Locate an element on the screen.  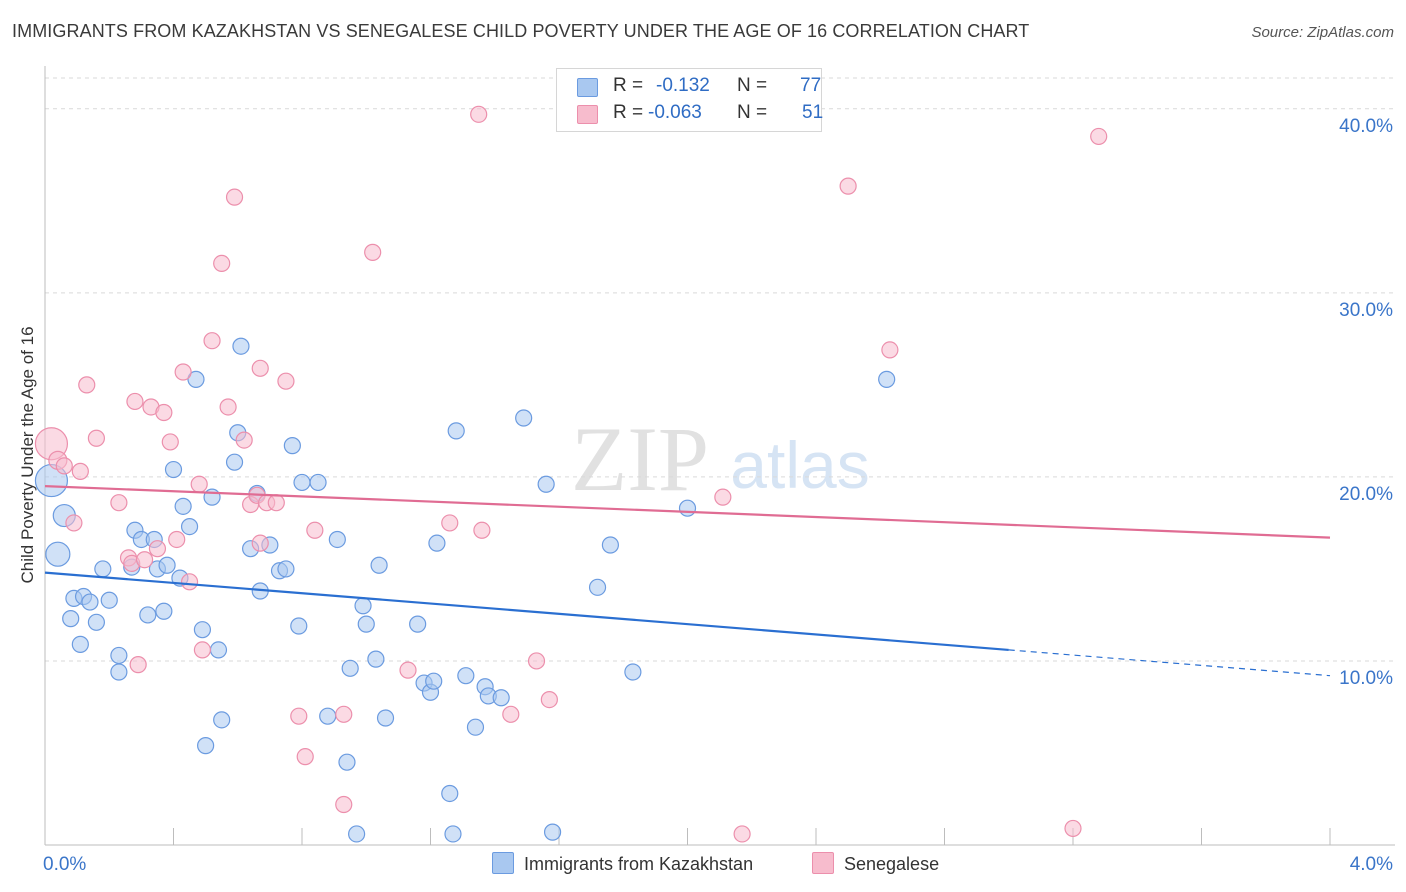
bottom-legend-swatch-pink is located at coordinates (823, 863).